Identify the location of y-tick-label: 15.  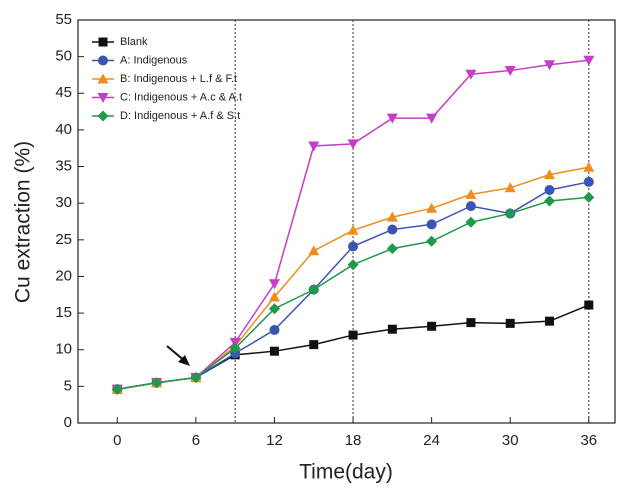
(63, 312).